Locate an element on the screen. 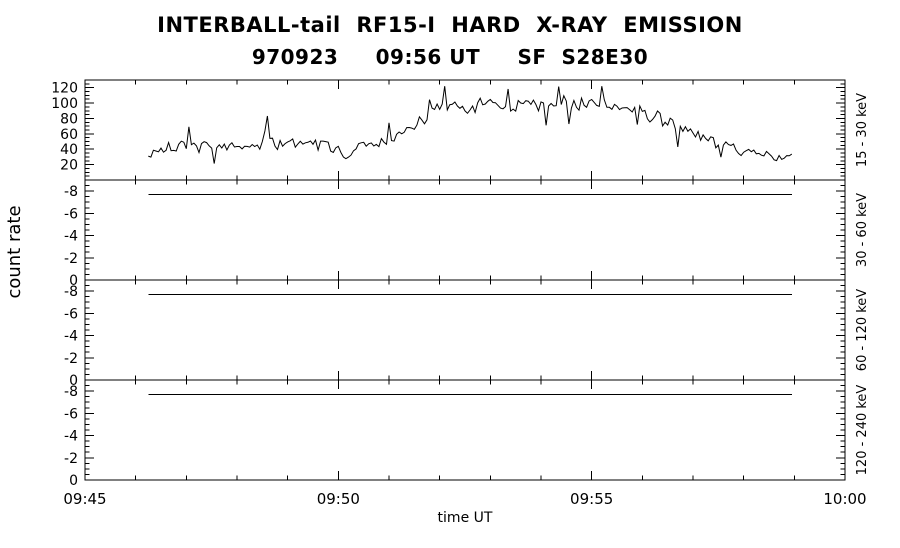 The width and height of the screenshot is (900, 548). x-tick-label: 09:55 is located at coordinates (591, 499).